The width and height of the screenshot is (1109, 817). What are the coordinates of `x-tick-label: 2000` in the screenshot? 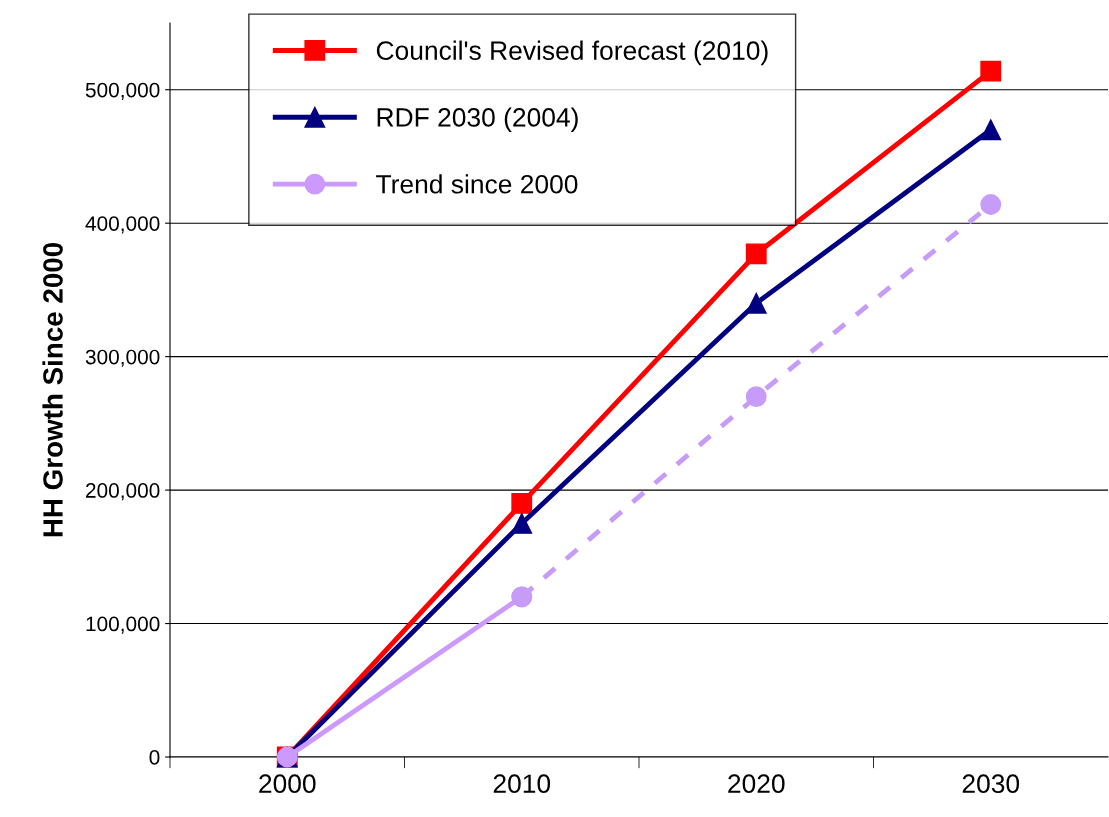 It's located at (287, 784).